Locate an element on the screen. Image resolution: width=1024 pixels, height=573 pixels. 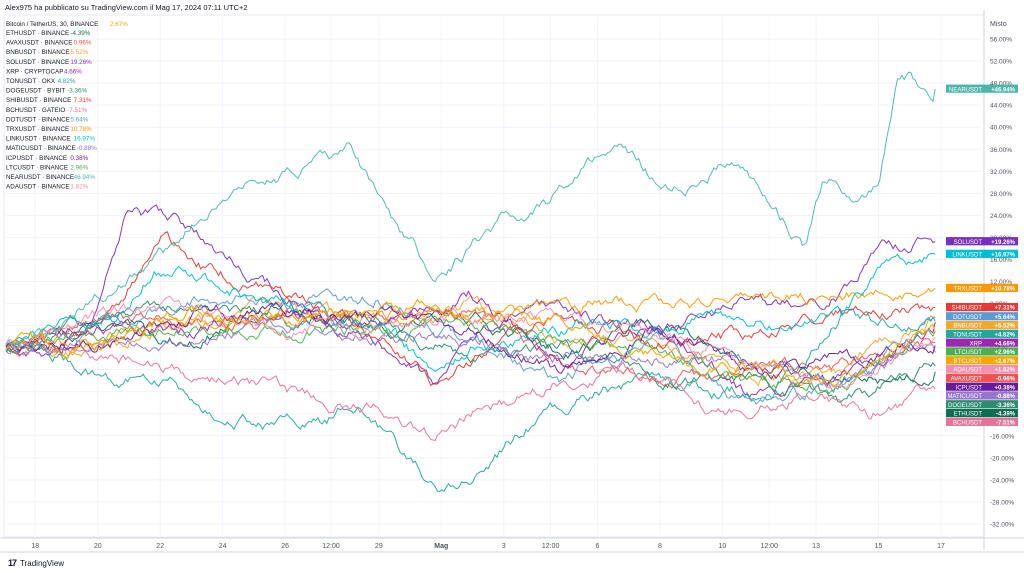
price-tag-ethusdt: ETHUSDT -4.39% is located at coordinates (982, 413).